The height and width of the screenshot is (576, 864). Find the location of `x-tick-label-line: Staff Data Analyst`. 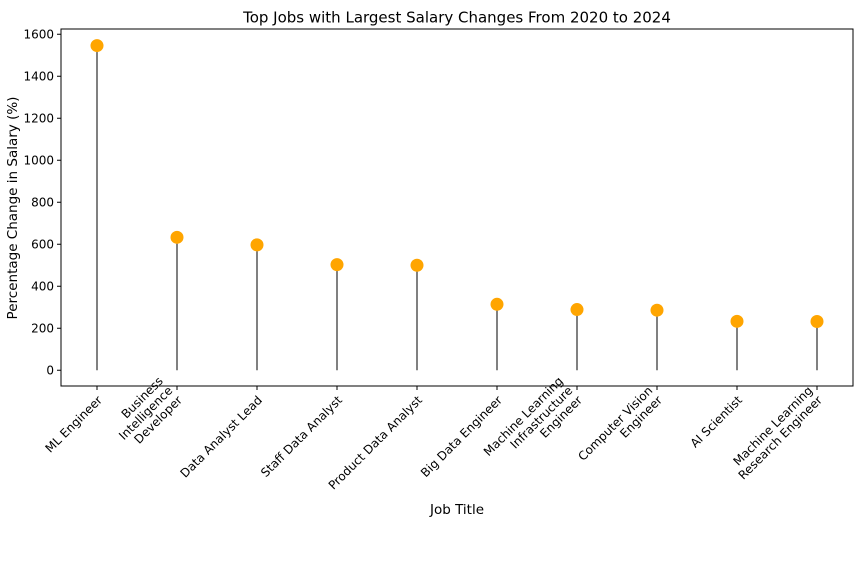

x-tick-label-line: Staff Data Analyst is located at coordinates (301, 436).